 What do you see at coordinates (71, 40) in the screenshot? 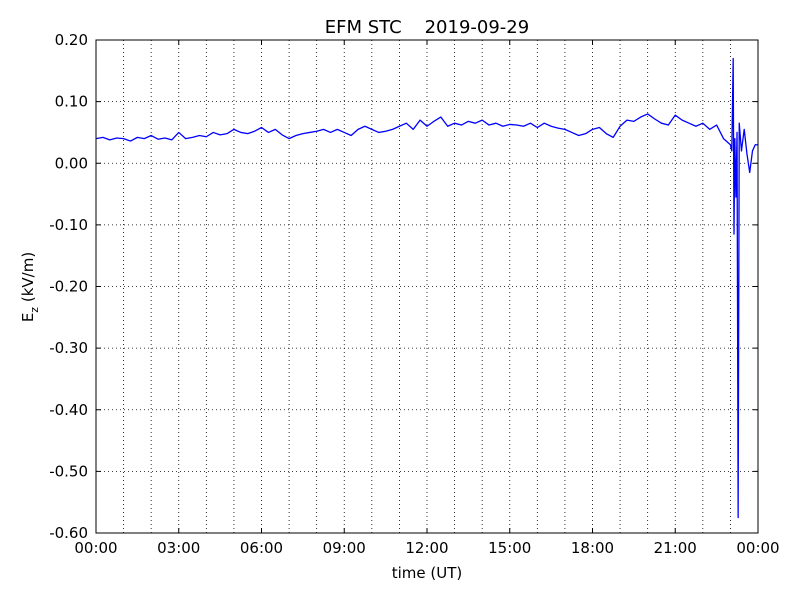
I see `y-tick-label: 0.20` at bounding box center [71, 40].